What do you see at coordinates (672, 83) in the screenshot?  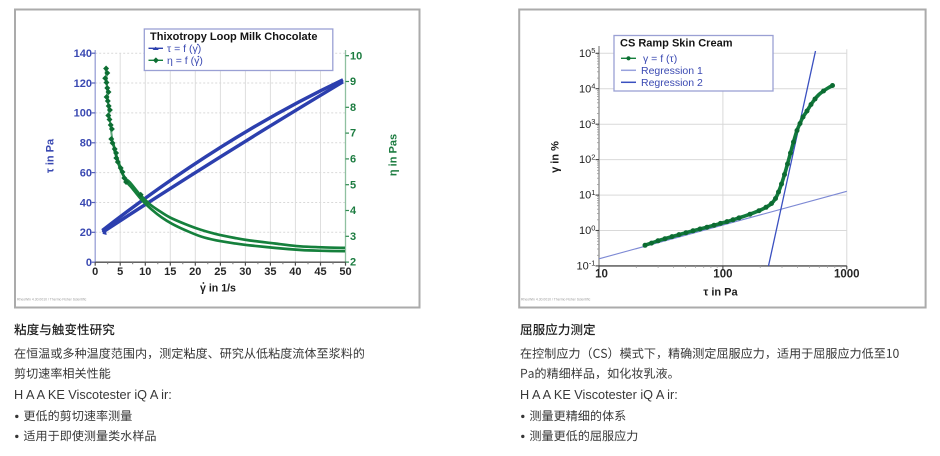 I see `svg-text: Regression 2` at bounding box center [672, 83].